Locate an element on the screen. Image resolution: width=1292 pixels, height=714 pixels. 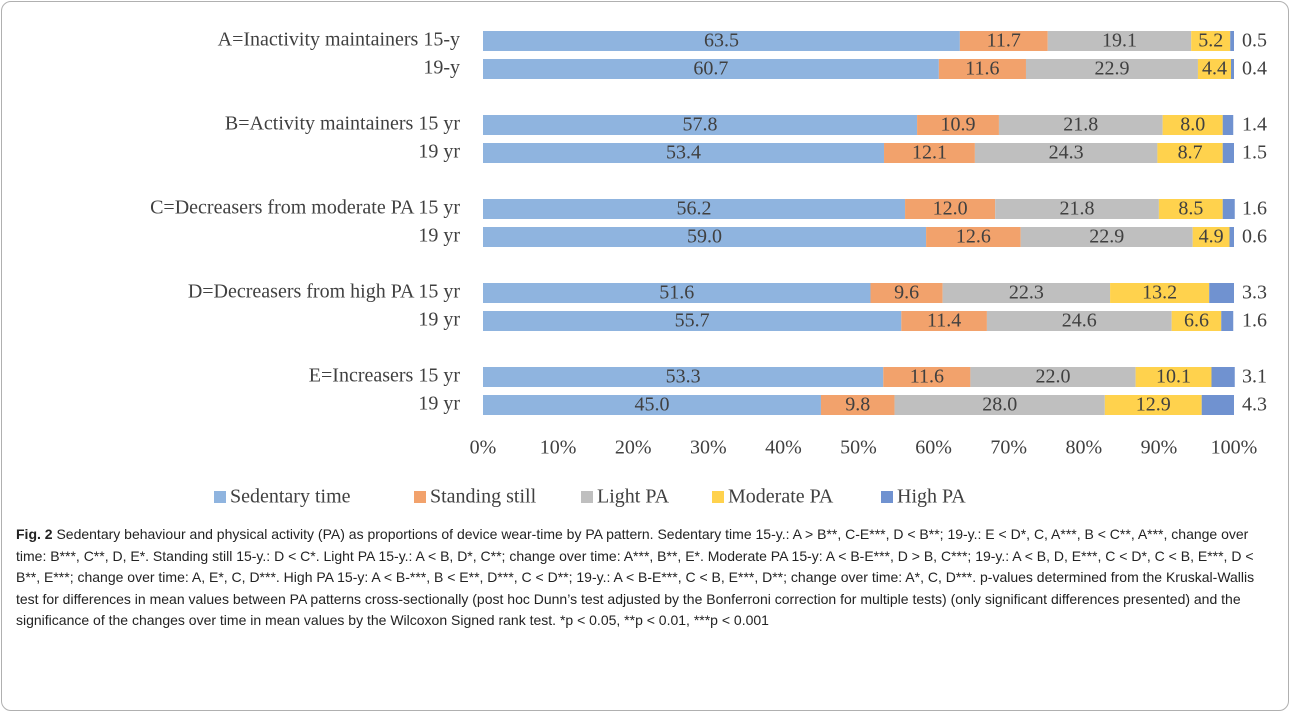
x-tick-label: 20% is located at coordinates (633, 448).